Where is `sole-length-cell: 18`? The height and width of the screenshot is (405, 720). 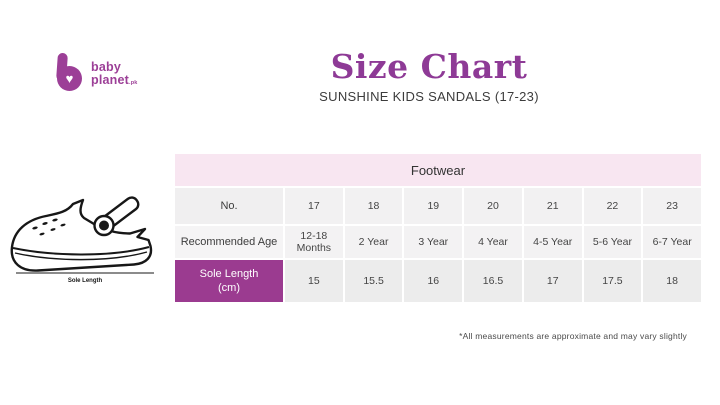
sole-length-cell: 18 is located at coordinates (672, 281).